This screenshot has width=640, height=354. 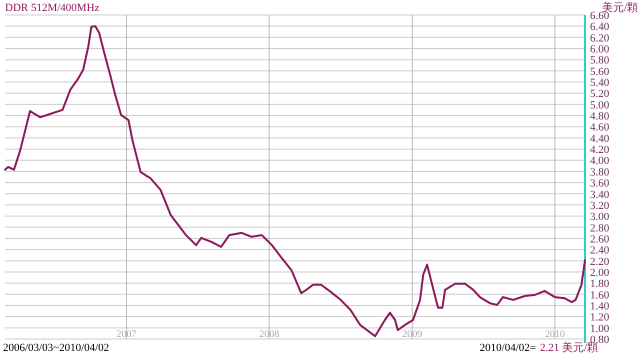 What do you see at coordinates (600, 295) in the screenshot?
I see `y-tick-label: 1.60` at bounding box center [600, 295].